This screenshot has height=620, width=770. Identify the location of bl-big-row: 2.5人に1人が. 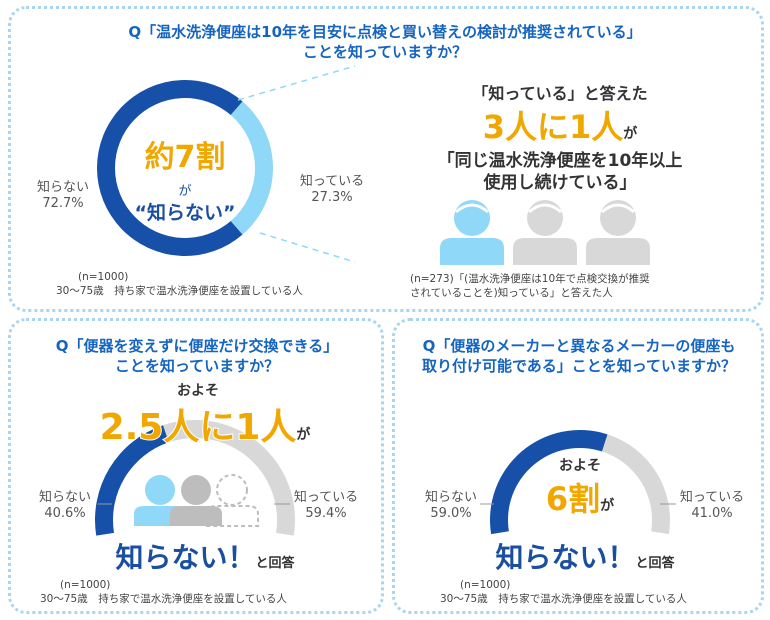
(205, 424).